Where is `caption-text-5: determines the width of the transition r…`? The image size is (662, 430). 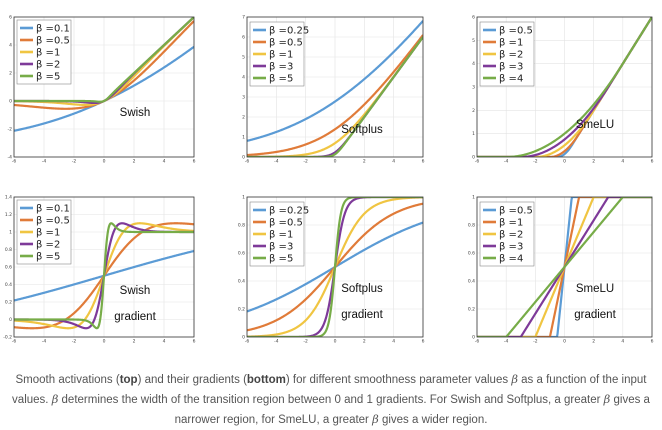 caption-text-5: determines the width of the transition r… is located at coordinates (331, 400).